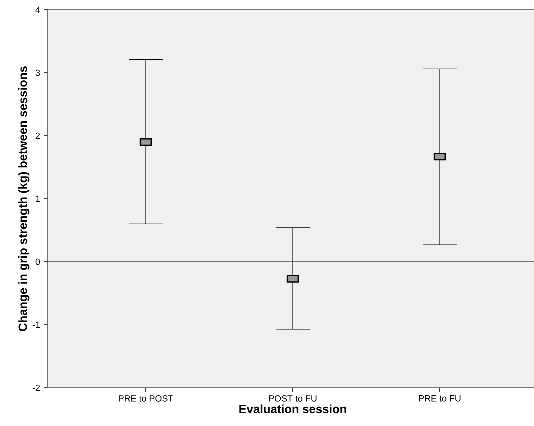 The height and width of the screenshot is (426, 534). Describe the element at coordinates (38, 262) in the screenshot. I see `y-tick-label: 0` at that location.